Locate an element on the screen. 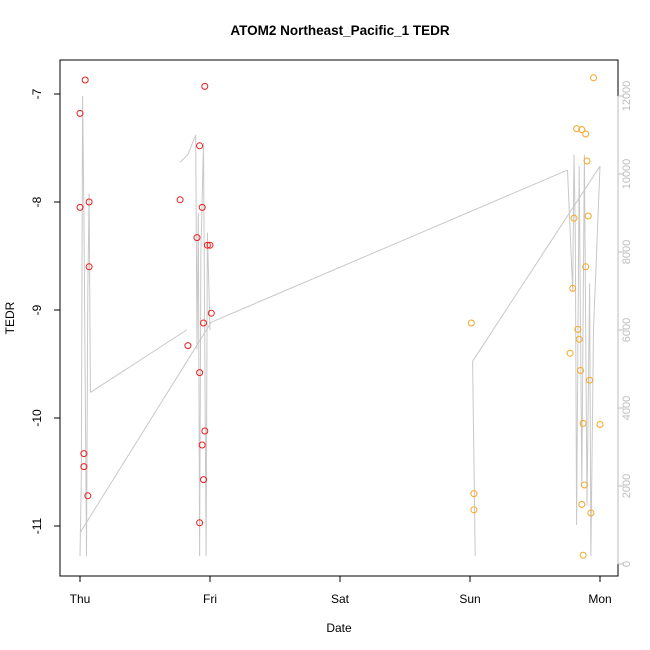 The image size is (650, 650). y2-tick-label: 12000 is located at coordinates (627, 96).